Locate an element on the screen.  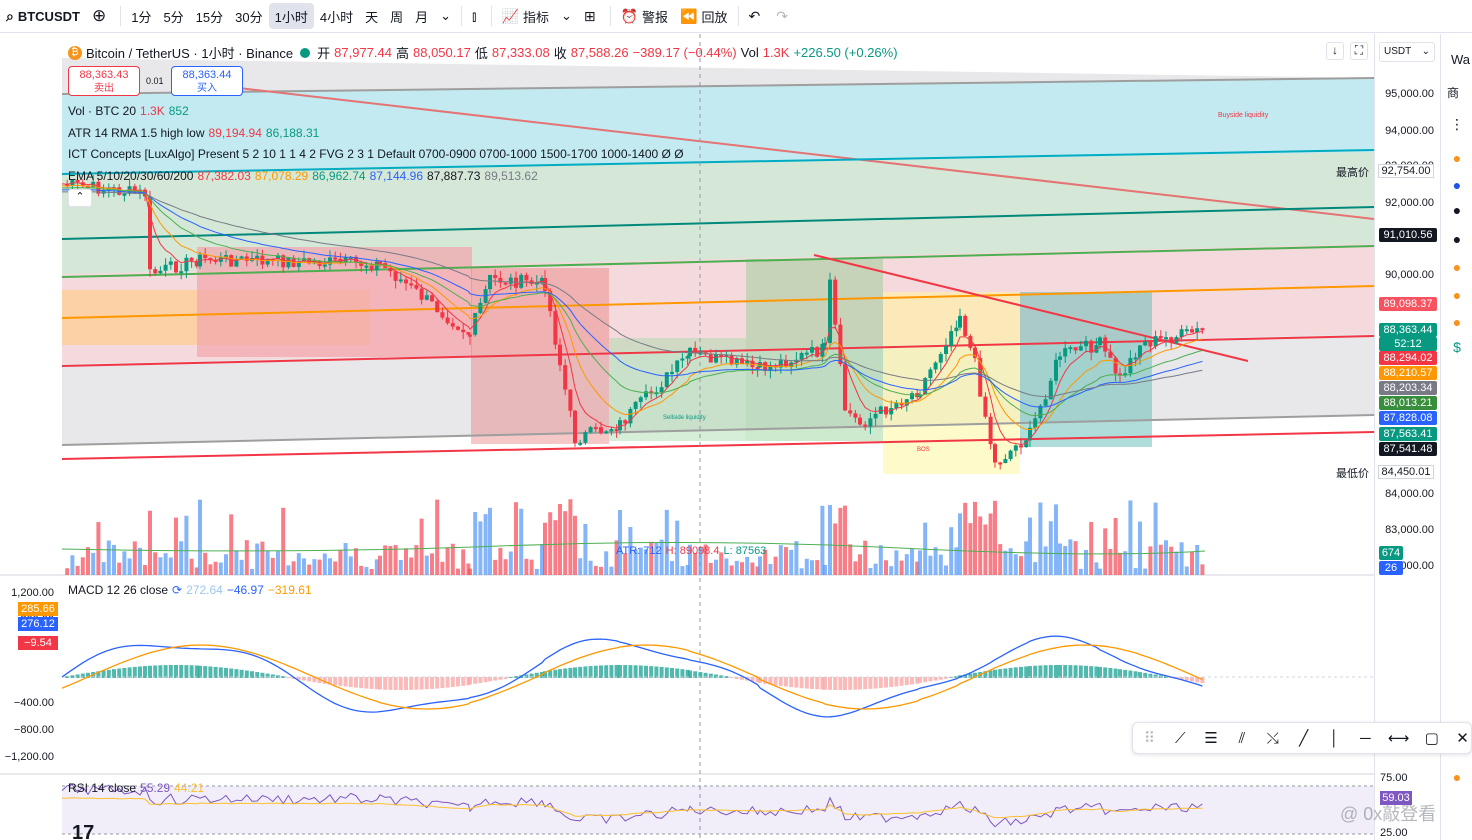
trend-line is located at coordinates (717, 223).